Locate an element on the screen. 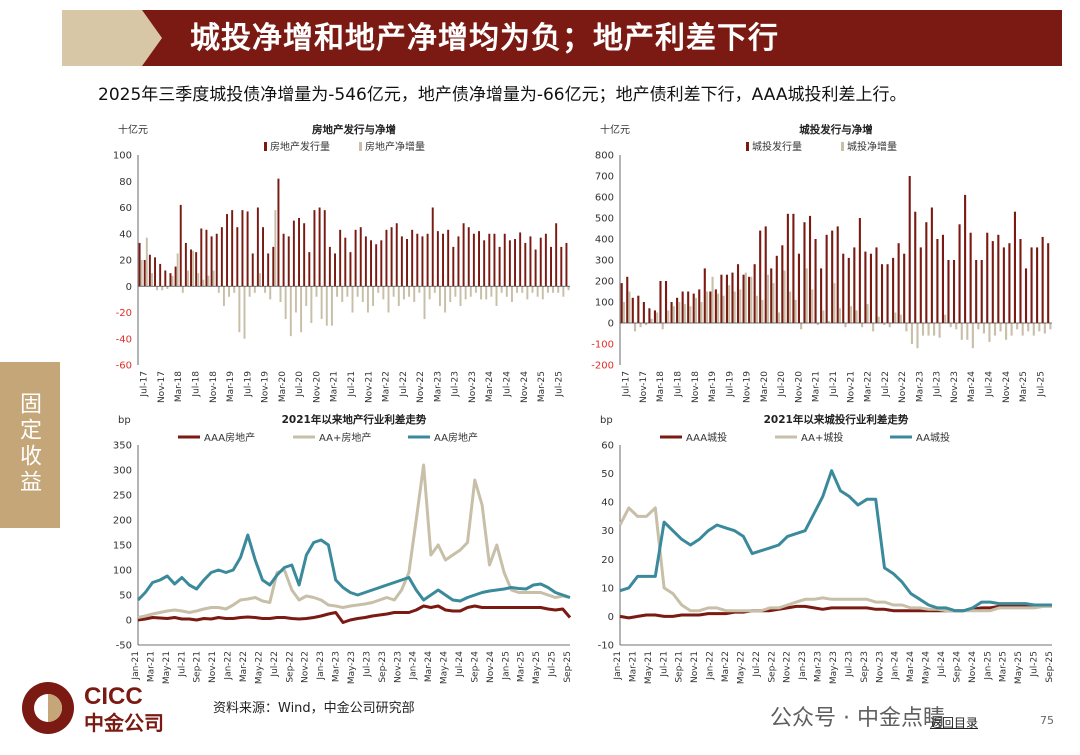  x-tick-label: Jul-24 is located at coordinates (460, 664).